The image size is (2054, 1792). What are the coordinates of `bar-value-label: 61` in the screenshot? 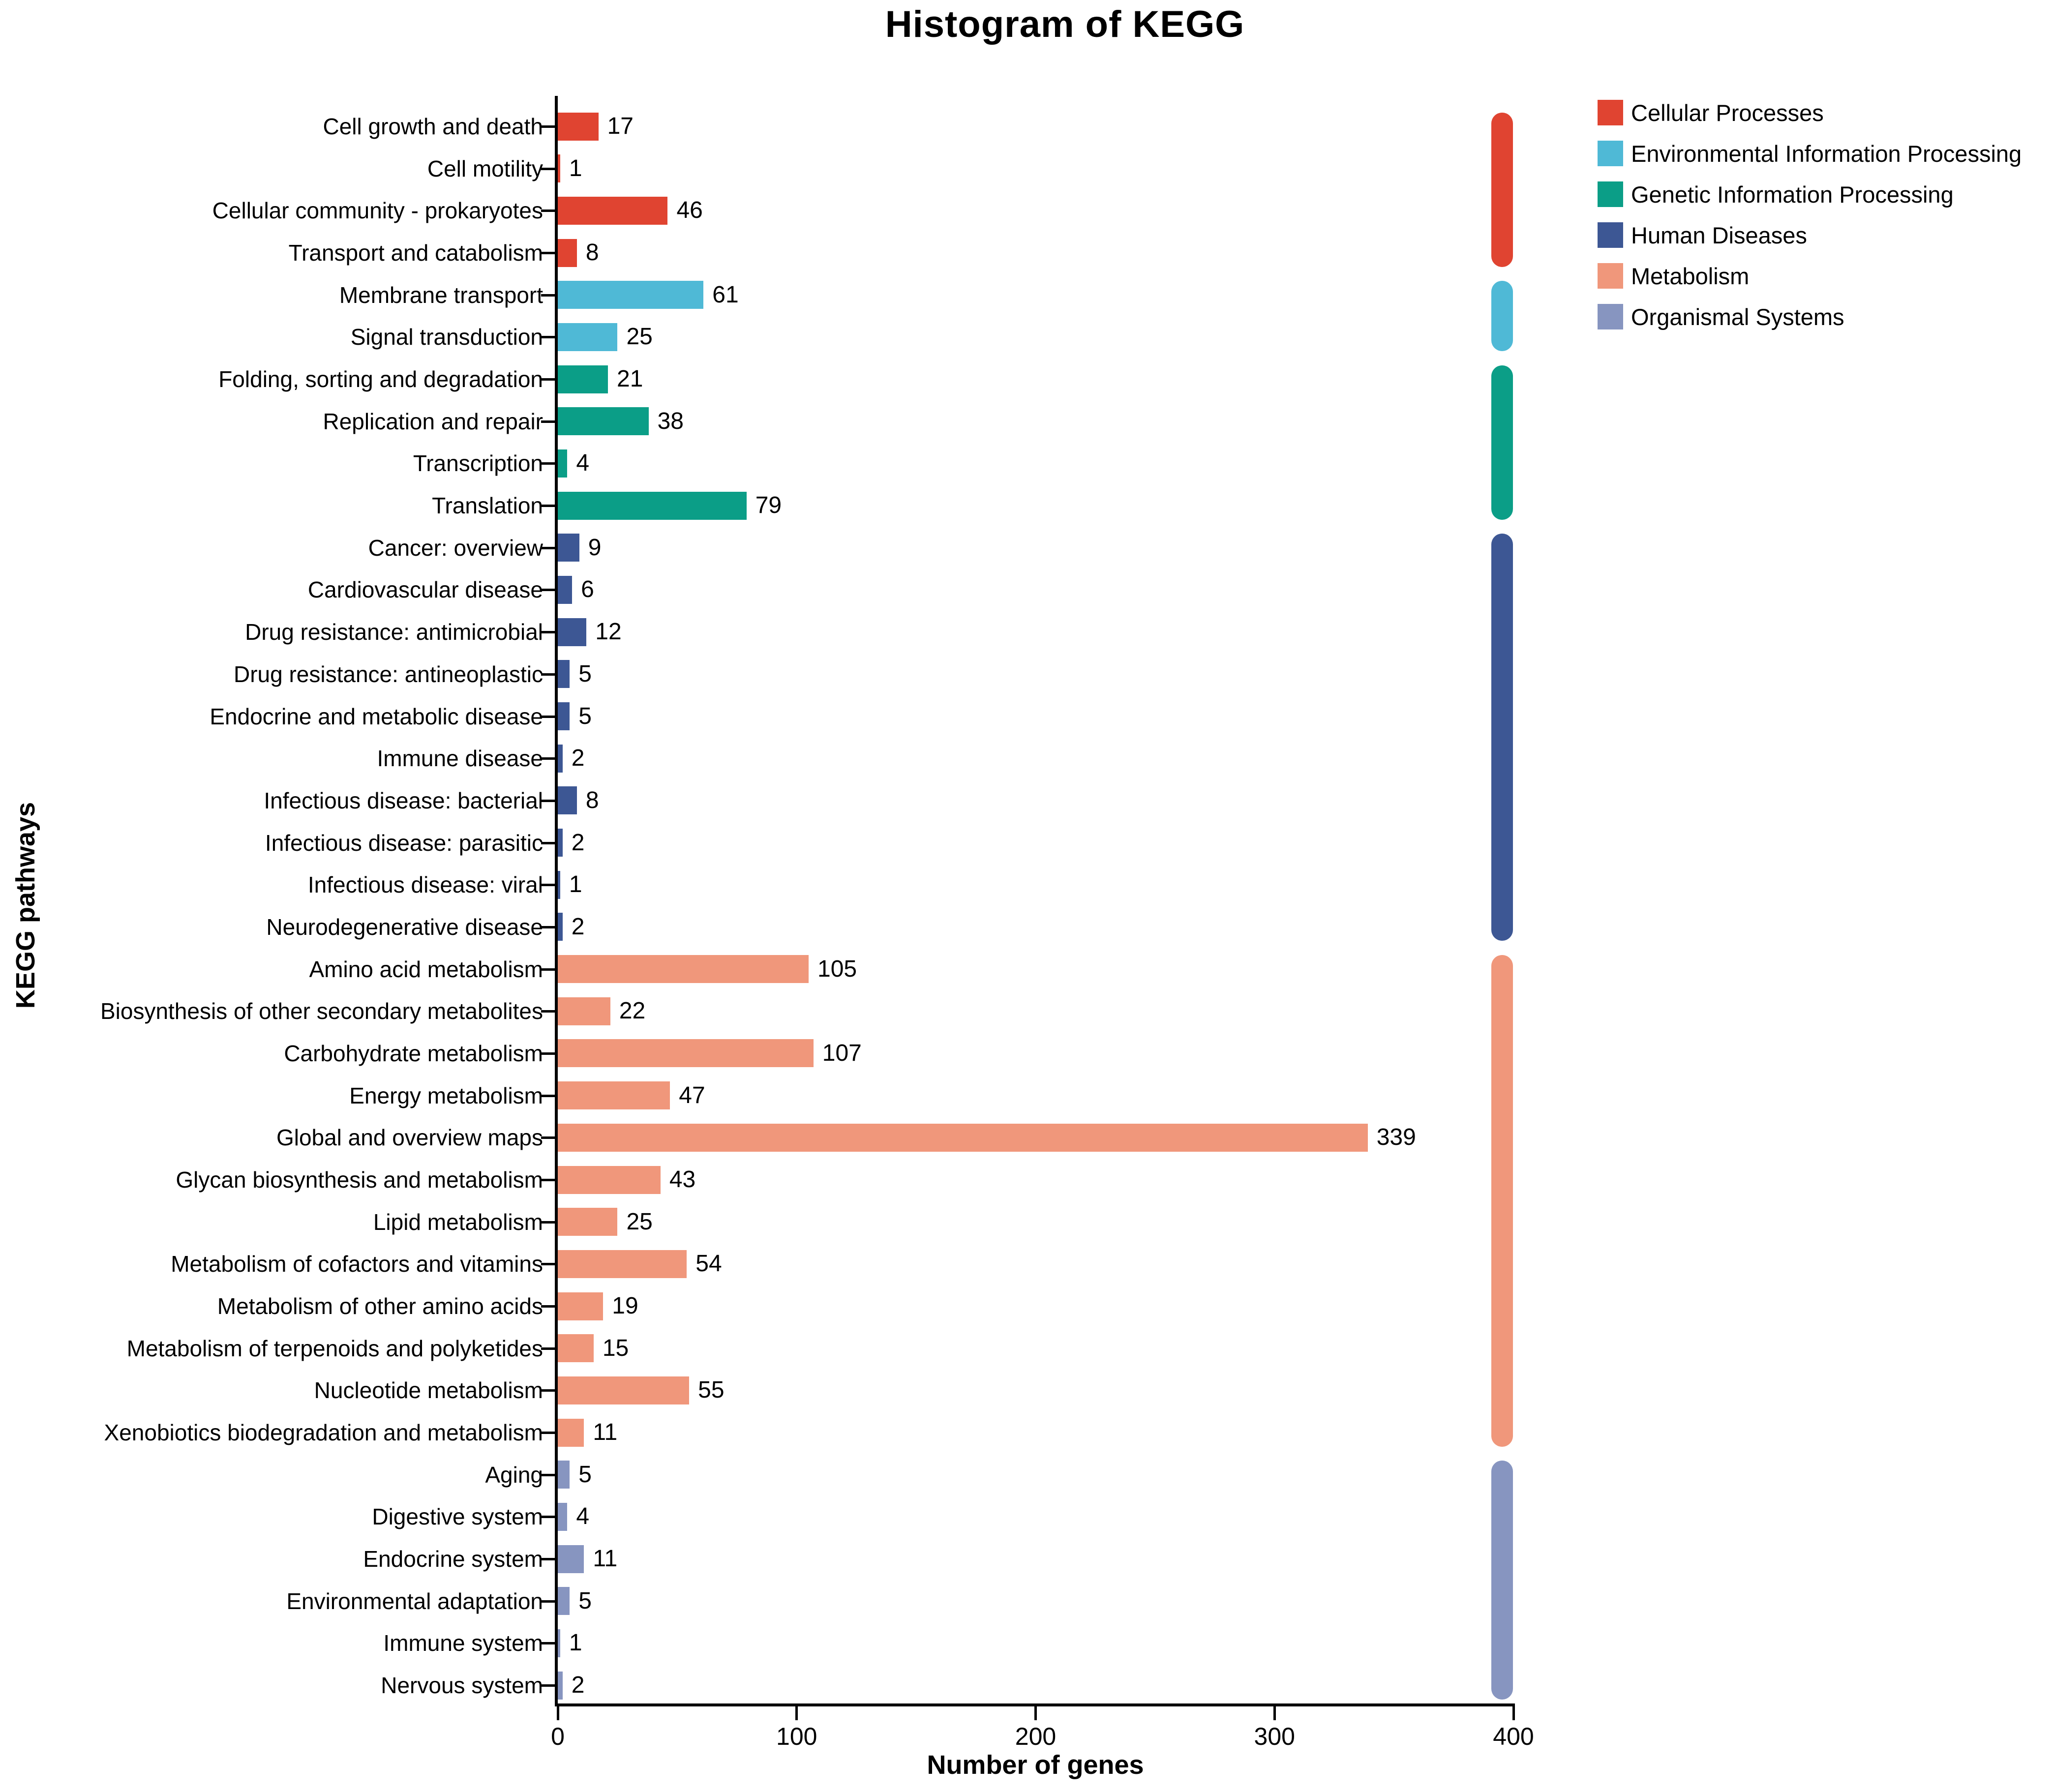 It's located at (725, 294).